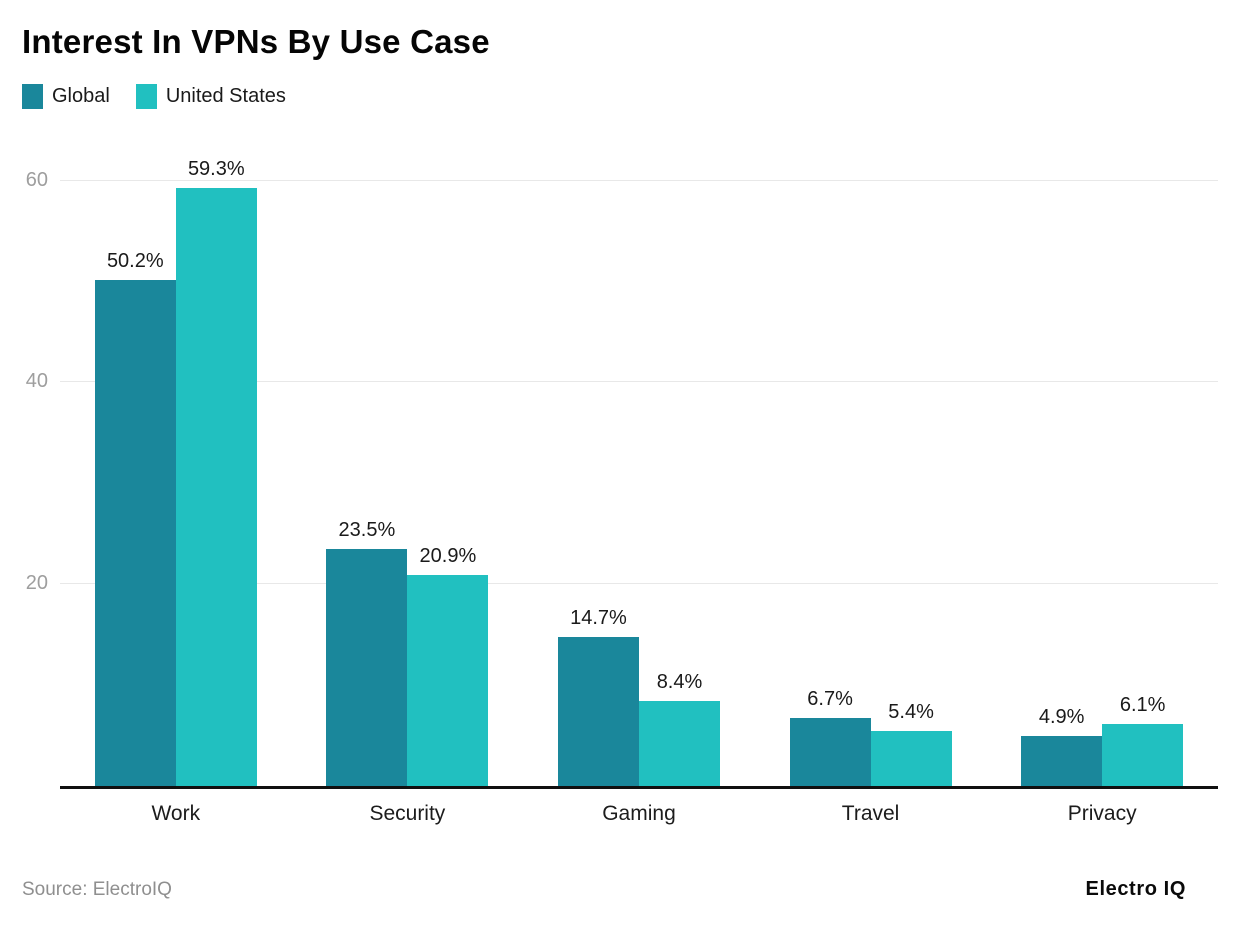 The width and height of the screenshot is (1240, 928). I want to click on legend-item-global: Global, so click(66, 96).